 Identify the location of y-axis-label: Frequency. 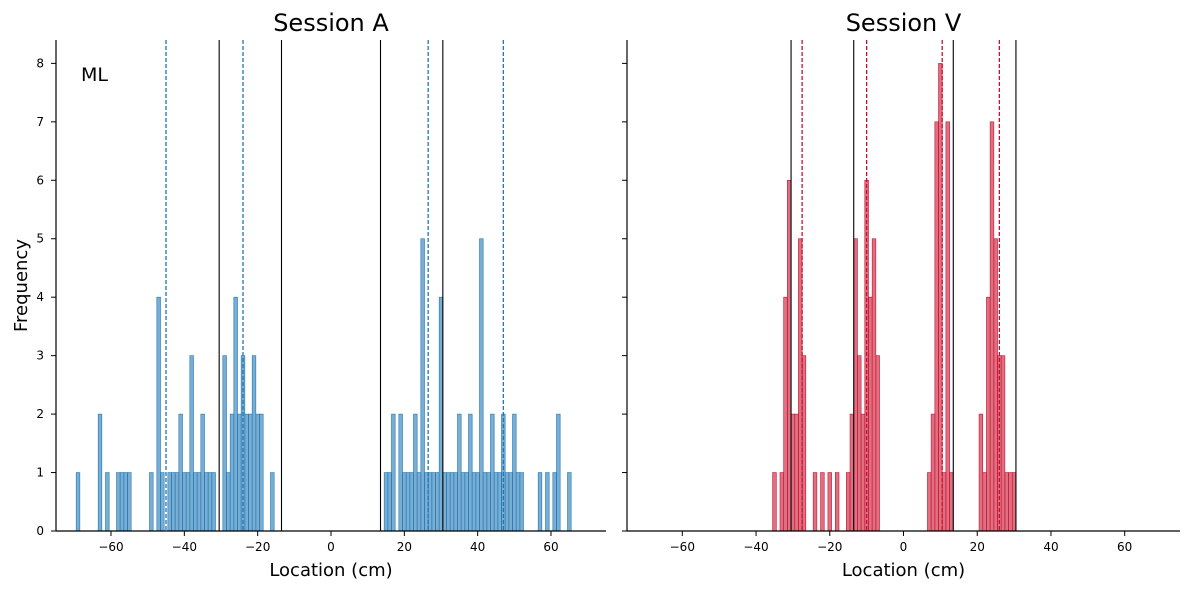
(21, 285).